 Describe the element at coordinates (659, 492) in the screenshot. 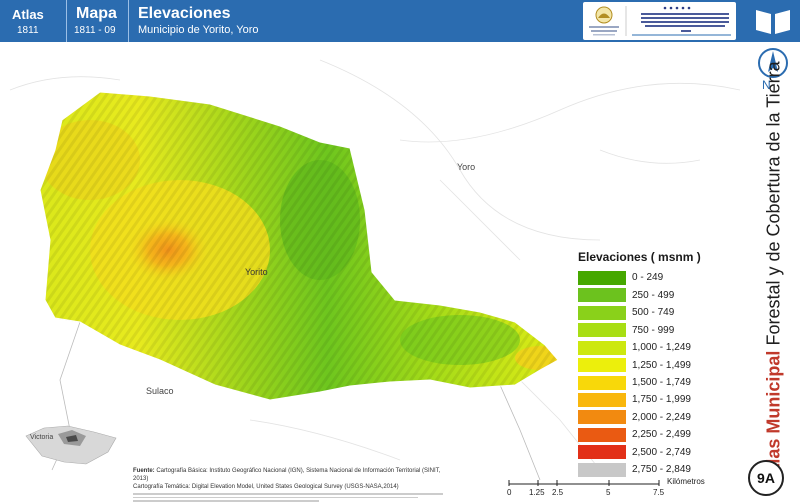

I see `scale-tick-4: 7.5` at that location.